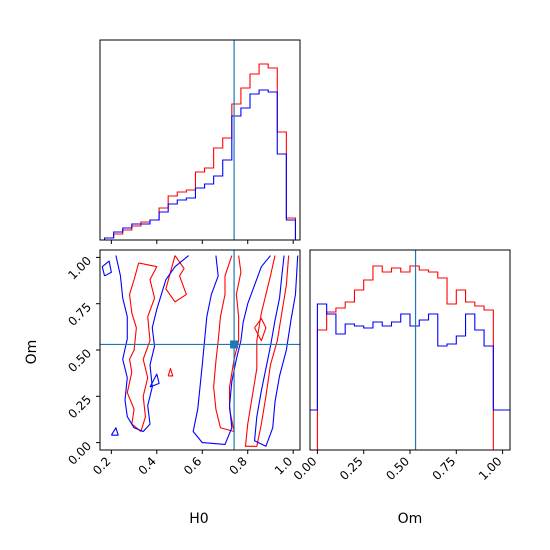 The width and height of the screenshot is (550, 550). I want to click on truth-marker, so click(234, 344).